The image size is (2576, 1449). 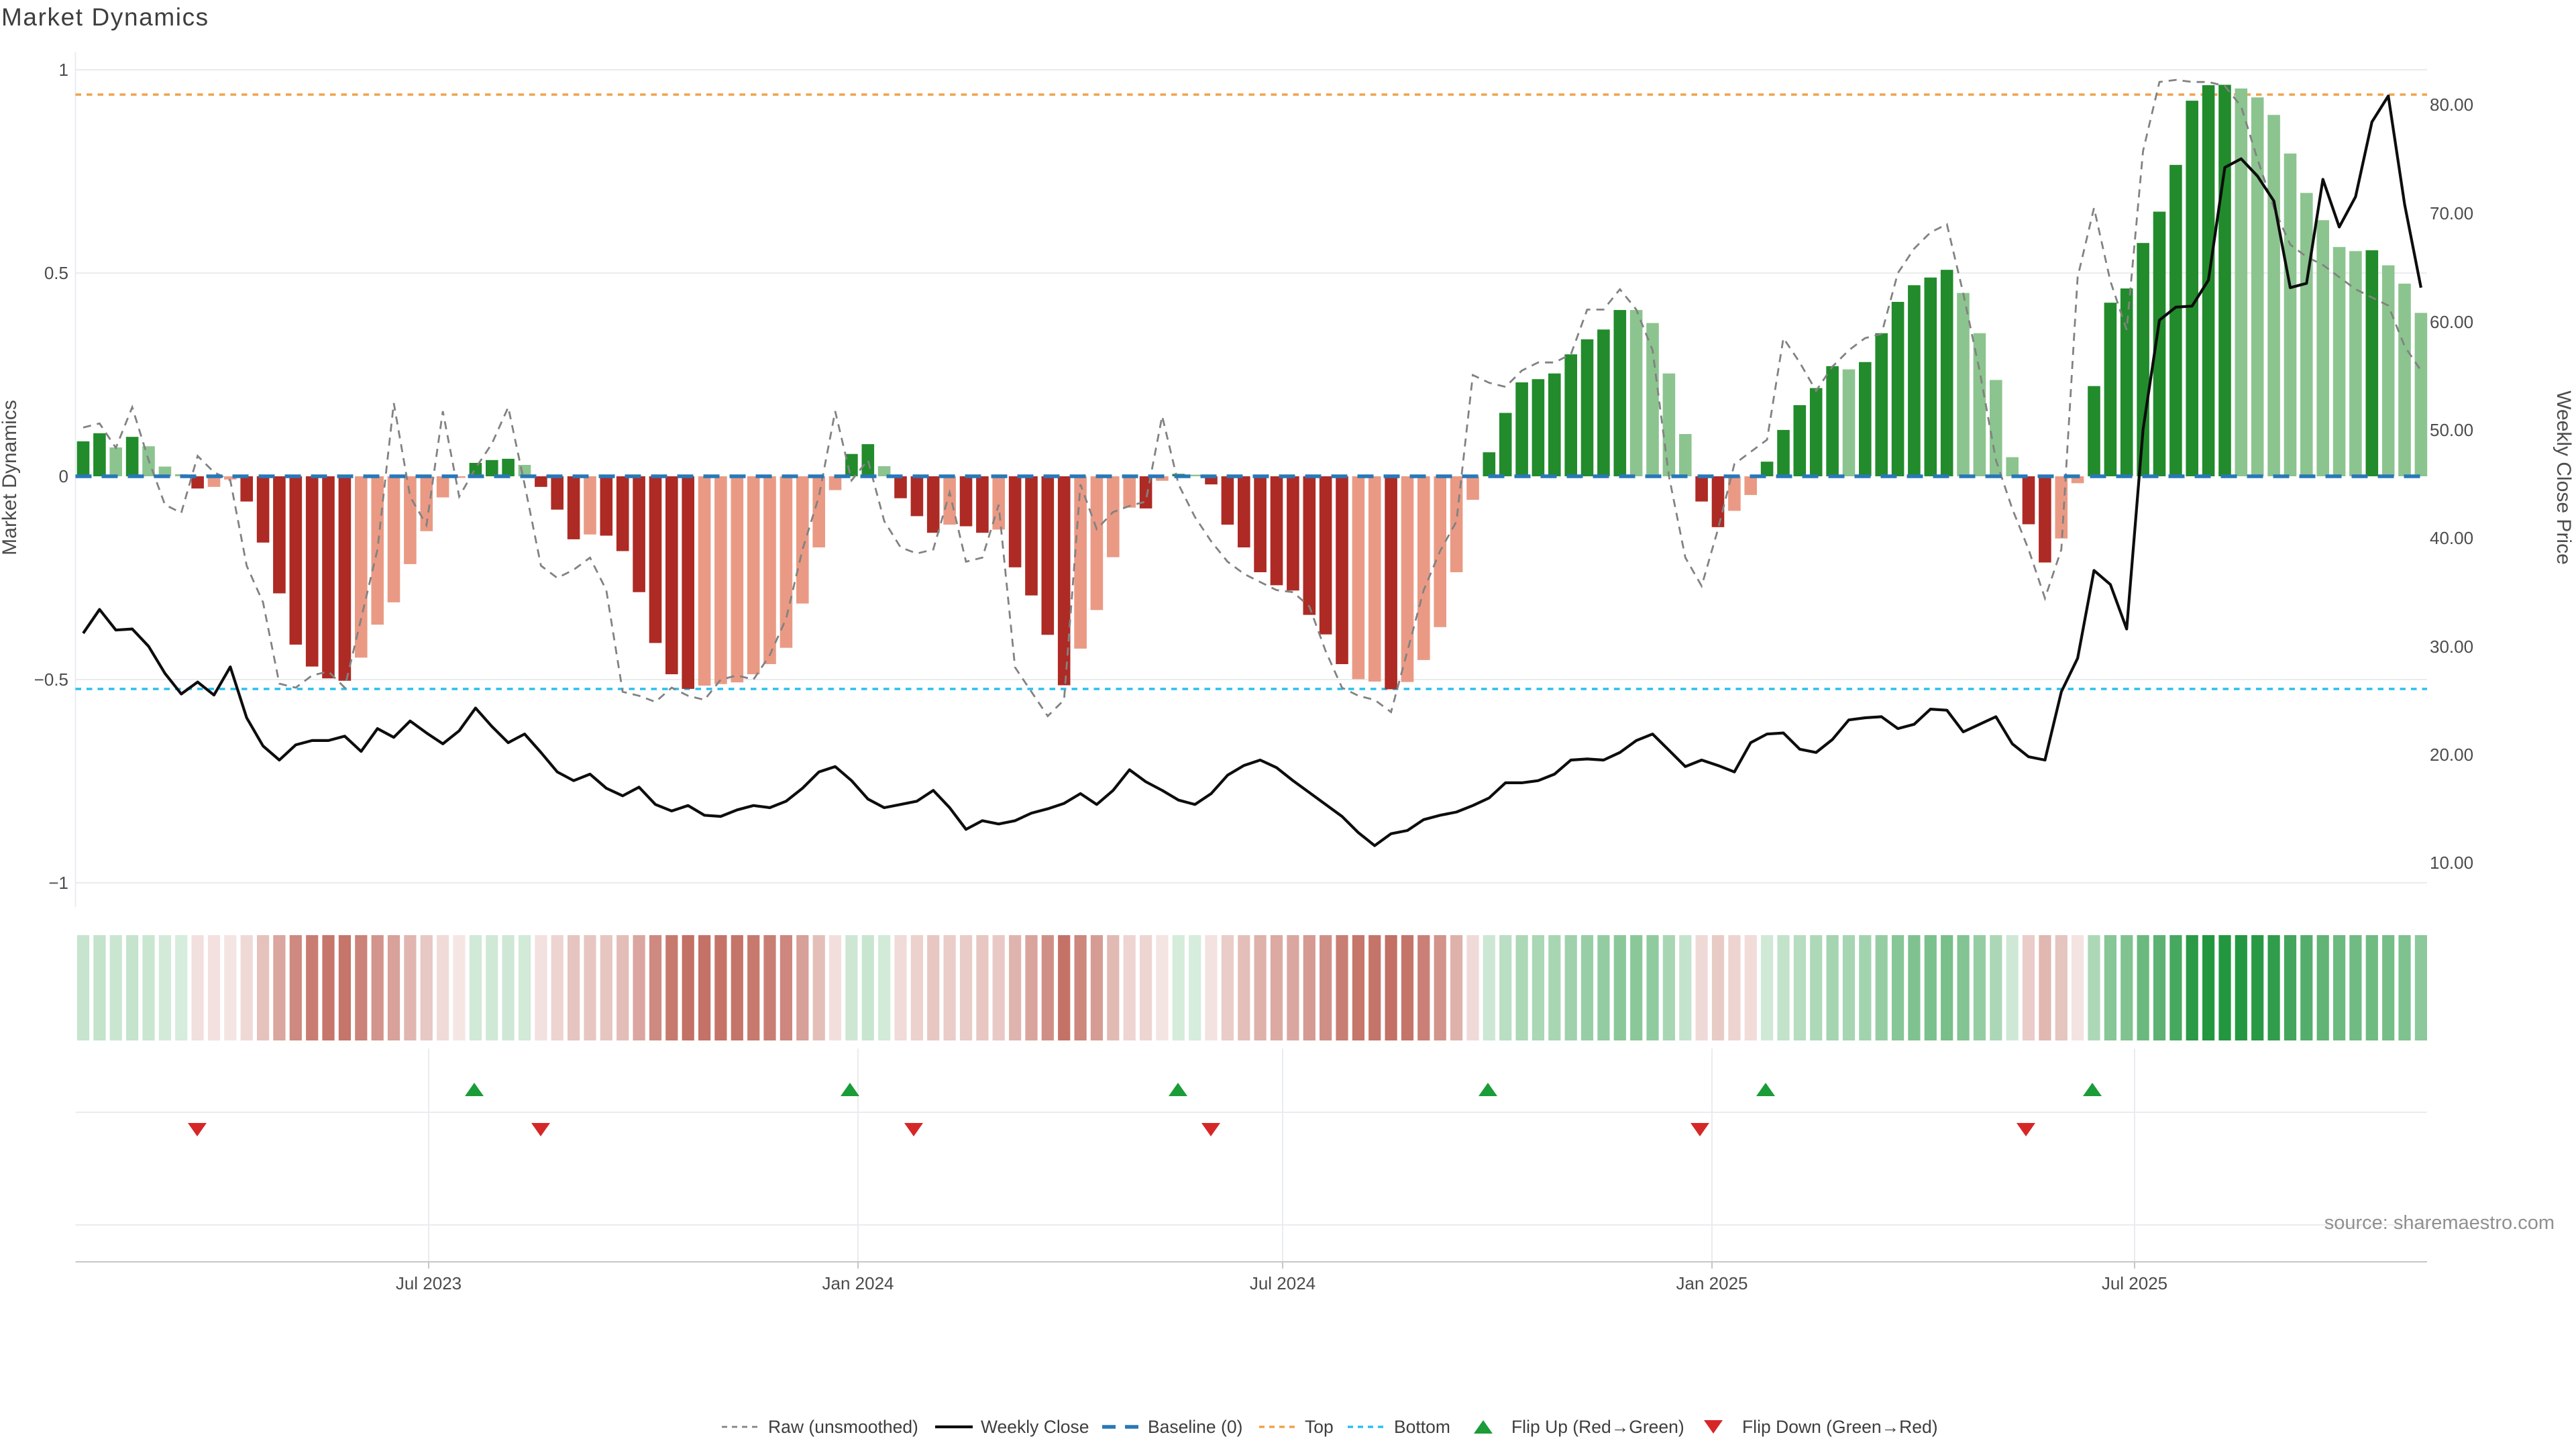 What do you see at coordinates (63, 70) in the screenshot?
I see `svg-text: 1` at bounding box center [63, 70].